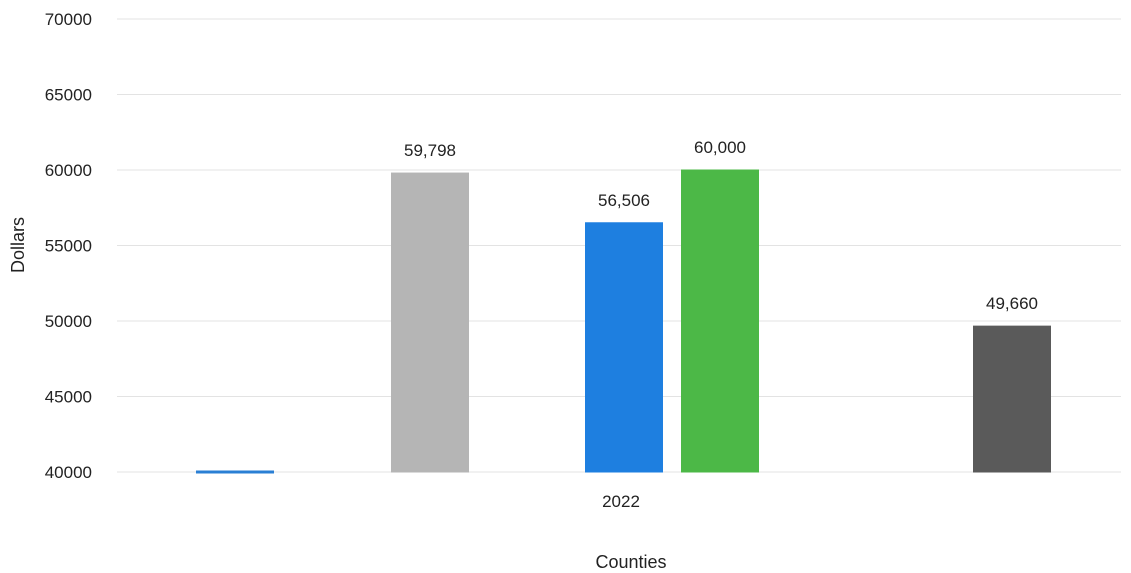 The height and width of the screenshot is (573, 1131). Describe the element at coordinates (621, 501) in the screenshot. I see `x-tick-label: 2022` at that location.